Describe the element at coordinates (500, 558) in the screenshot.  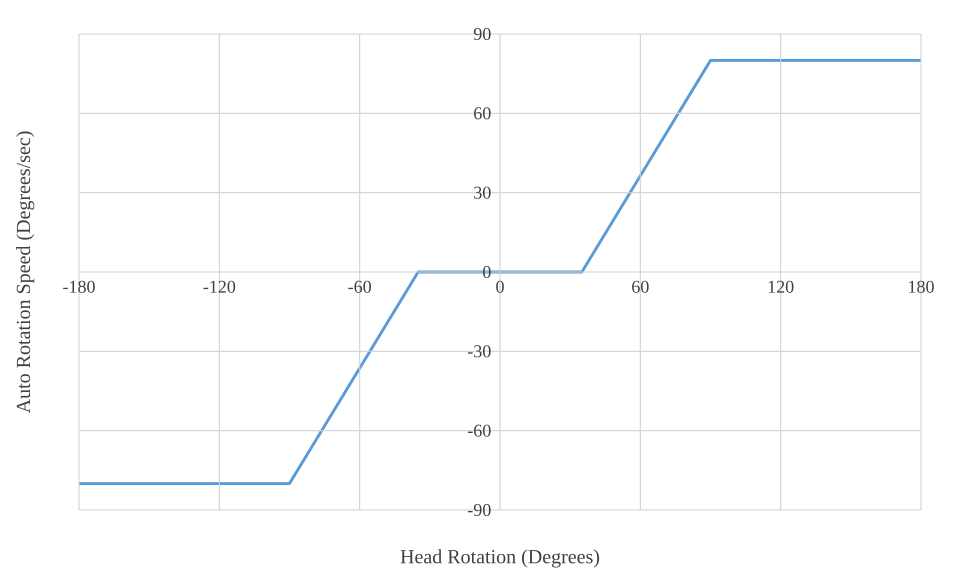
I see `x-axis-title: Head Rotation (Degrees)` at that location.